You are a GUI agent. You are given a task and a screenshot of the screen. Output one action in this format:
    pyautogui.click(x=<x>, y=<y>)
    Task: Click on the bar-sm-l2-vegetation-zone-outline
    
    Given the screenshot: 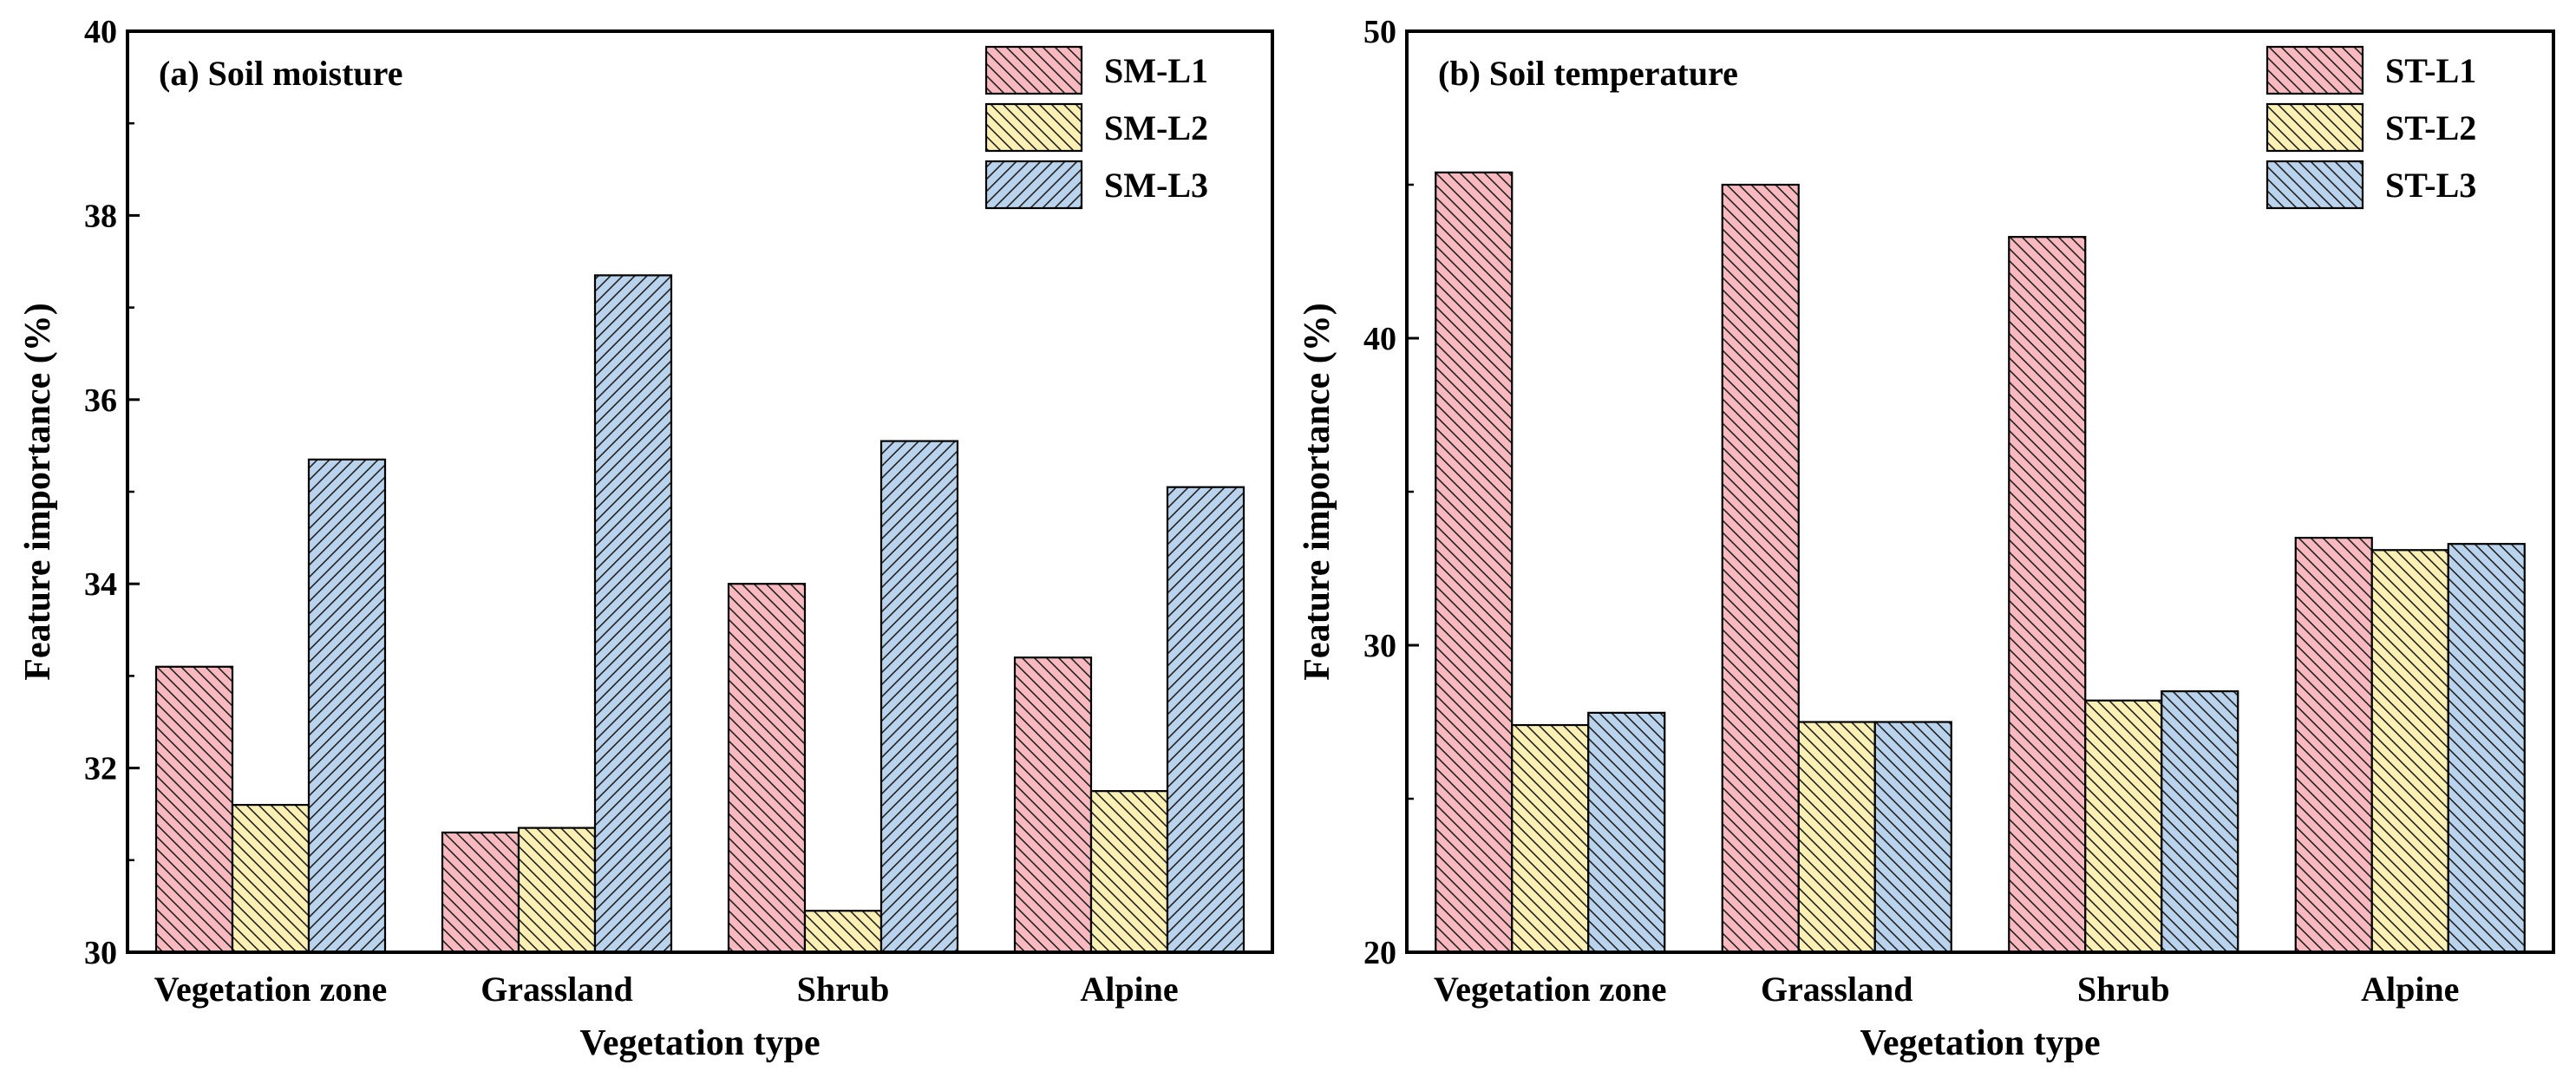 What is the action you would take?
    pyautogui.click(x=271, y=878)
    